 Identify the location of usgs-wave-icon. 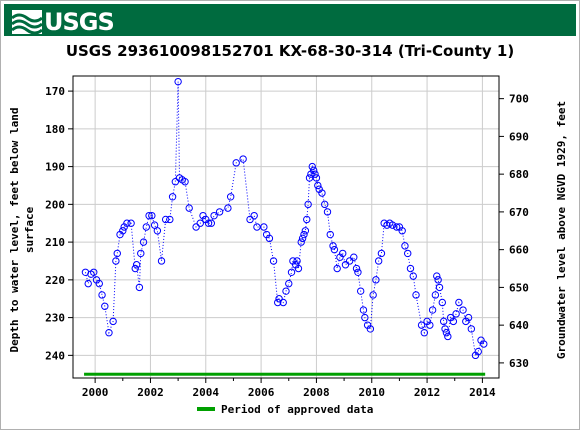
(27, 22).